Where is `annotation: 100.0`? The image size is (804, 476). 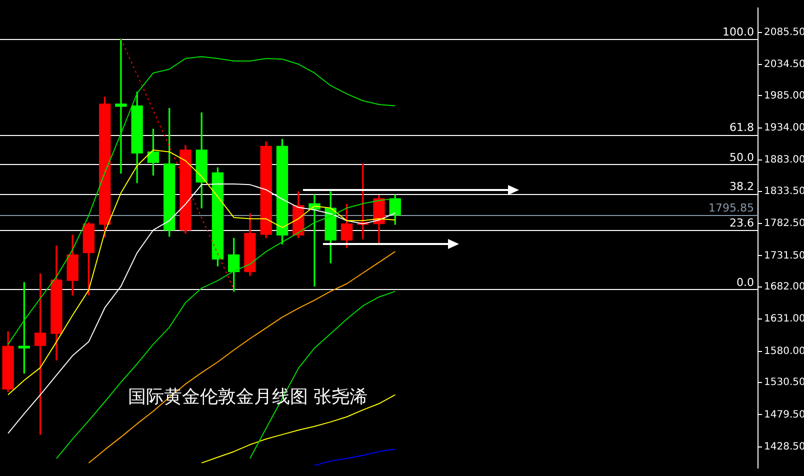 annotation: 100.0 is located at coordinates (738, 31).